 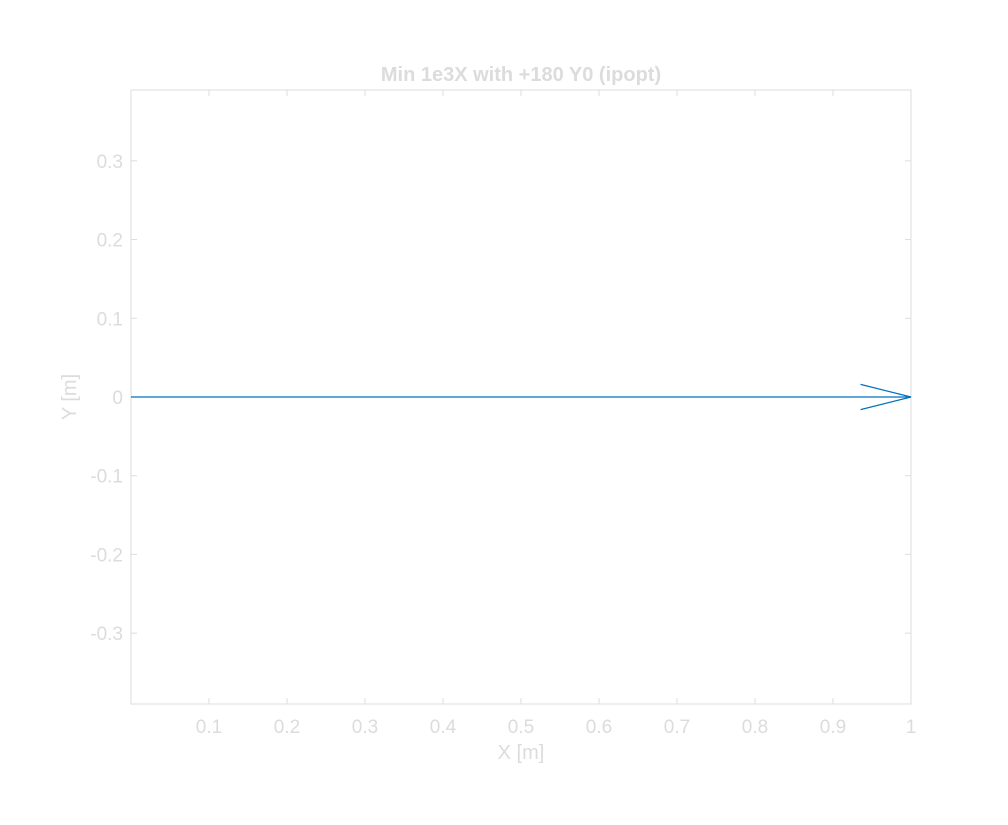 I want to click on x-tick-label: 0.4, so click(x=443, y=727).